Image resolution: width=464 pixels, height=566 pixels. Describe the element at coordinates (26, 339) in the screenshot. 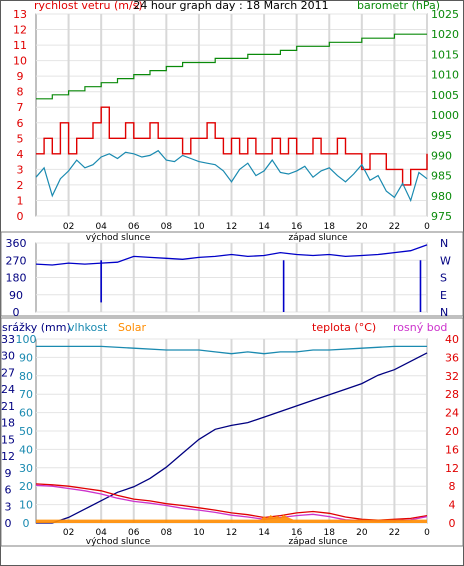

I see `humidity-tick-label: 100` at that location.